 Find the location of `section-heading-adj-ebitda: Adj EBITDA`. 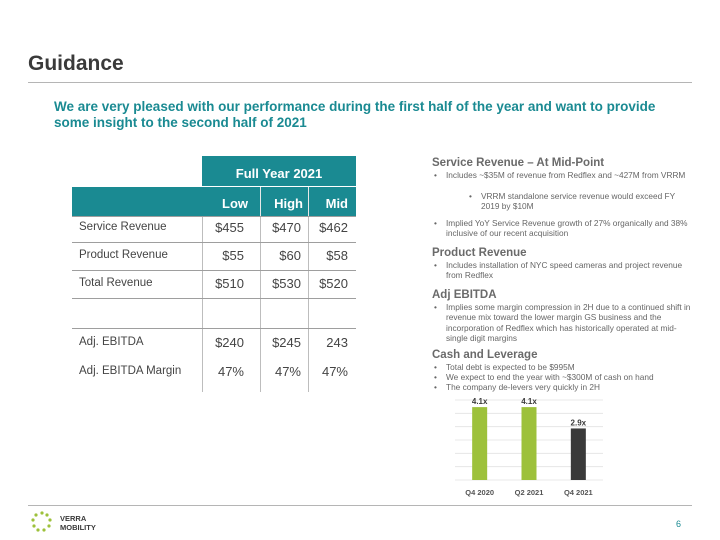

section-heading-adj-ebitda: Adj EBITDA is located at coordinates (464, 295).